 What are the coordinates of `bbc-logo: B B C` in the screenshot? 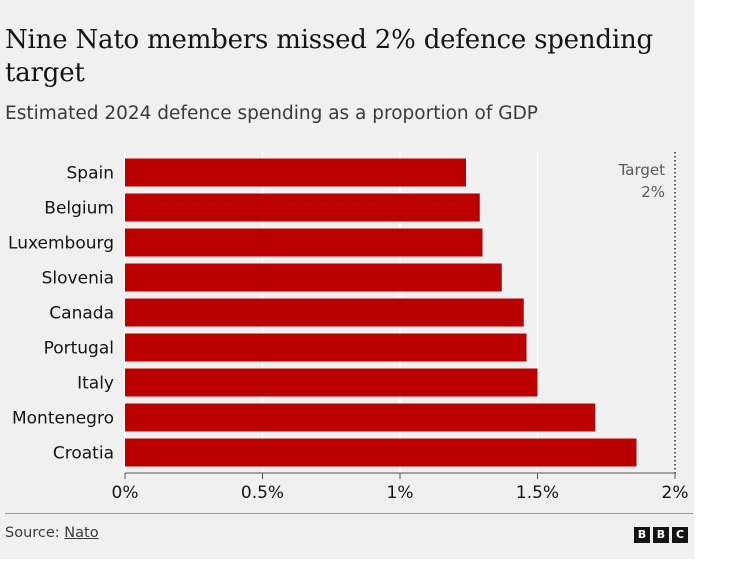 It's located at (661, 535).